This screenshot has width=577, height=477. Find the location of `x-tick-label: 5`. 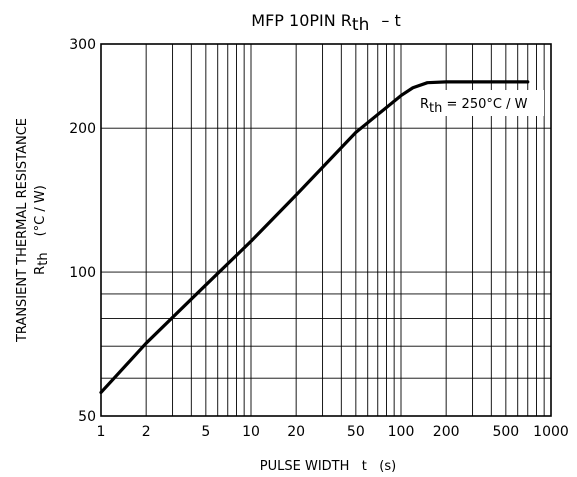

x-tick-label: 5 is located at coordinates (205, 432).